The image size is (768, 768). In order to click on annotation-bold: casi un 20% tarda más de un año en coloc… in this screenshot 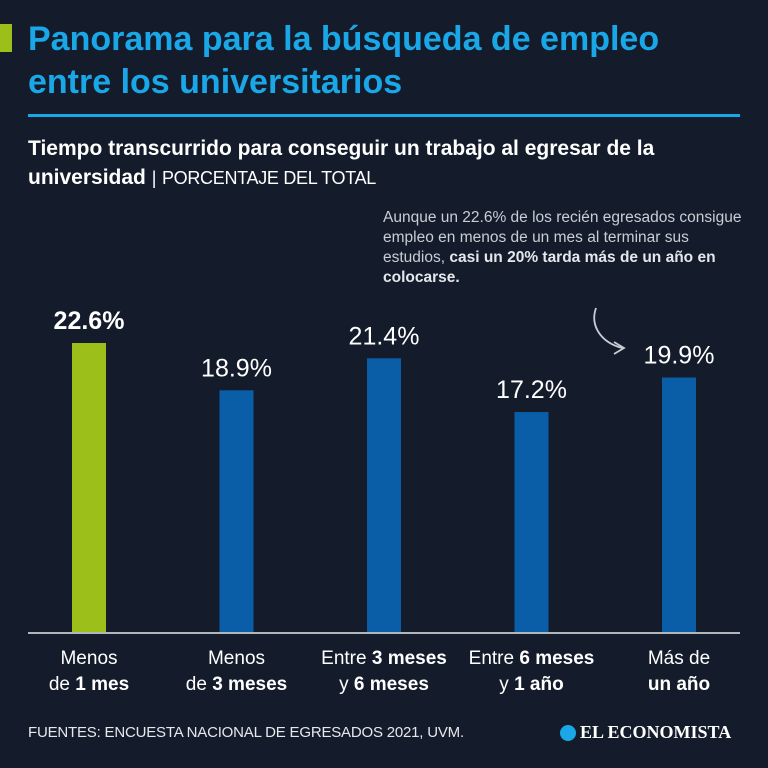, I will do `click(549, 267)`.